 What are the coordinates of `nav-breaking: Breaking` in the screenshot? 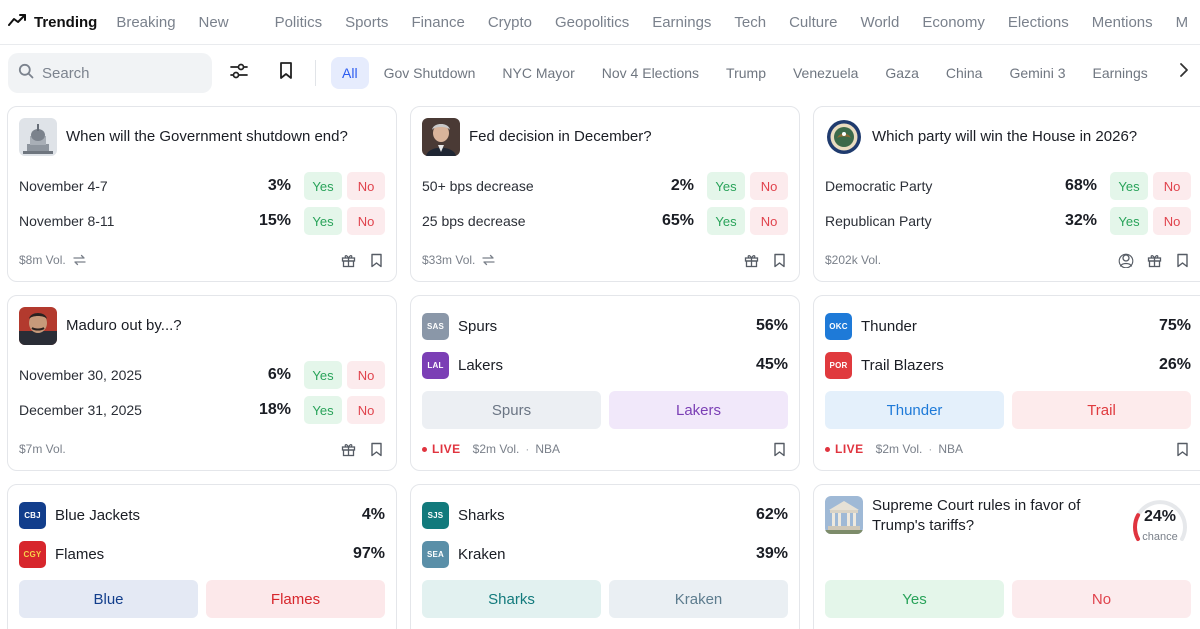 It's located at (146, 22).